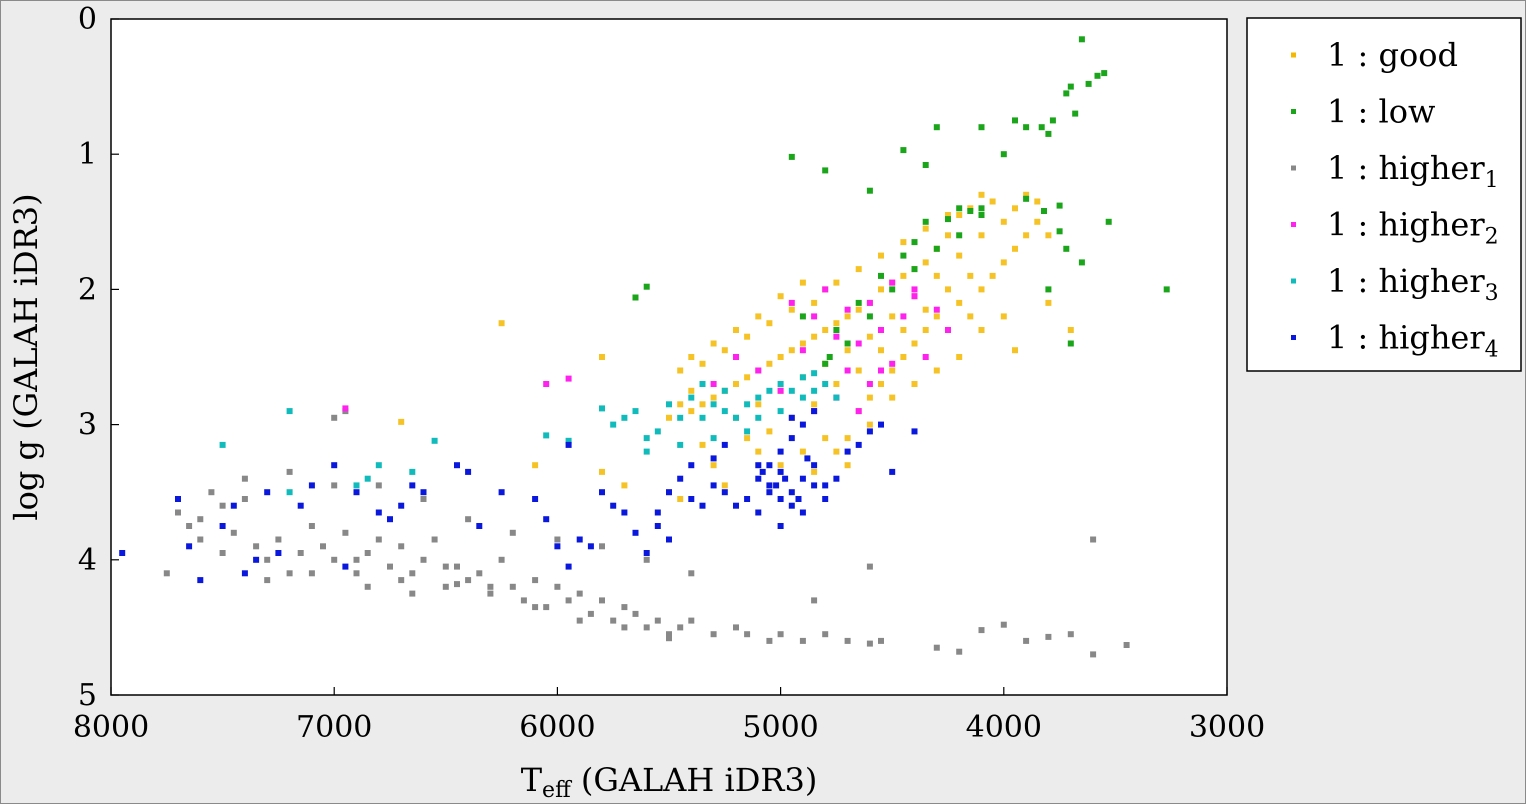 This screenshot has width=1526, height=804. What do you see at coordinates (1293, 55) in the screenshot?
I see `legend-marker` at bounding box center [1293, 55].